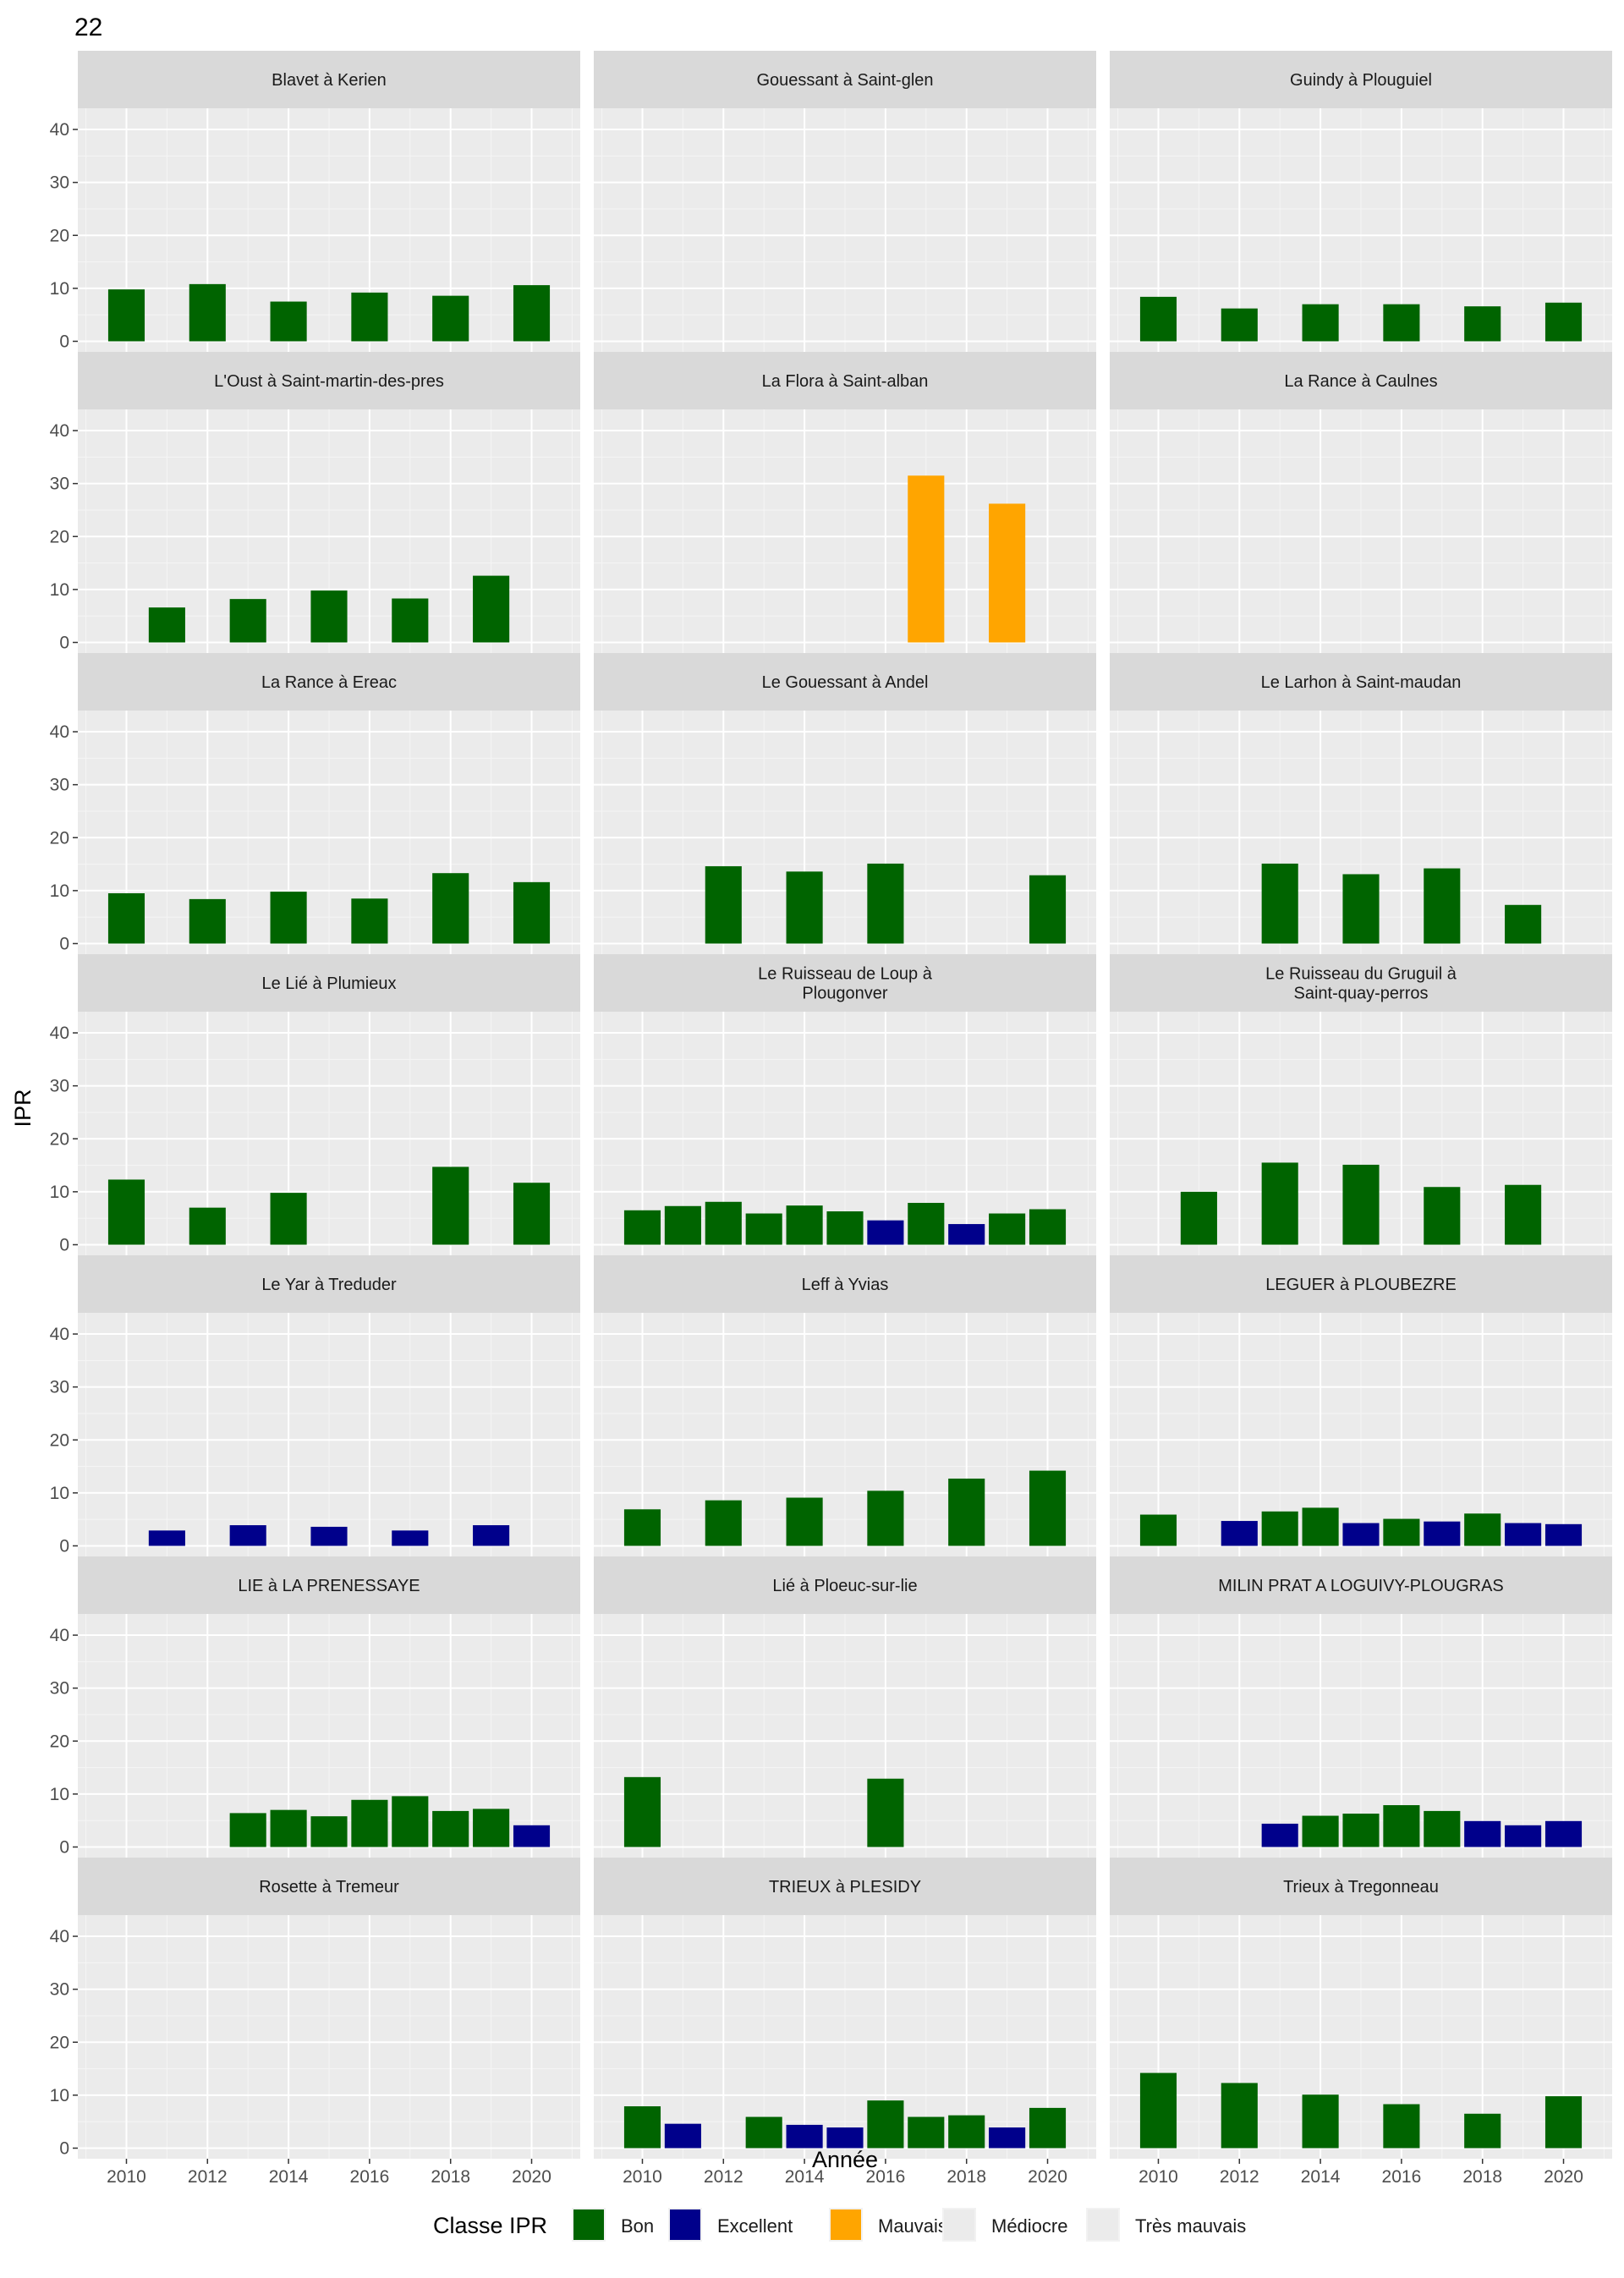 The height and width of the screenshot is (2278, 1624). What do you see at coordinates (1029, 2226) in the screenshot?
I see `legend-label: Médiocre` at bounding box center [1029, 2226].